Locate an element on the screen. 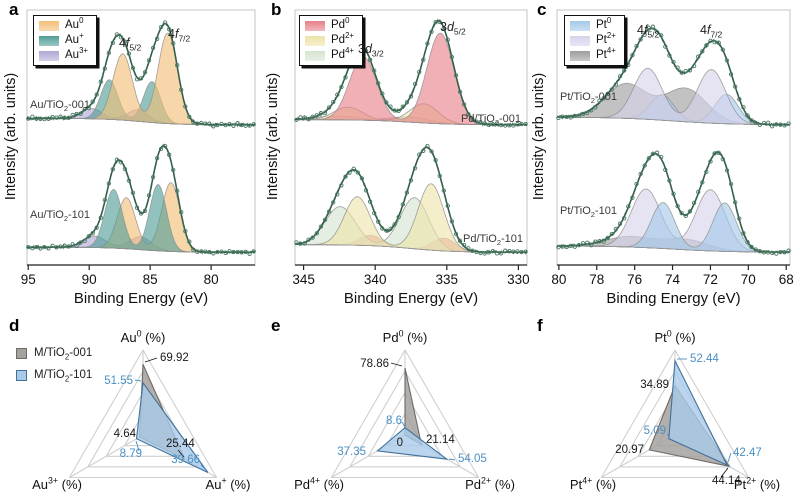 The image size is (800, 499). sample-label-pd-001: Pd/TiO2-001 is located at coordinates (491, 120).